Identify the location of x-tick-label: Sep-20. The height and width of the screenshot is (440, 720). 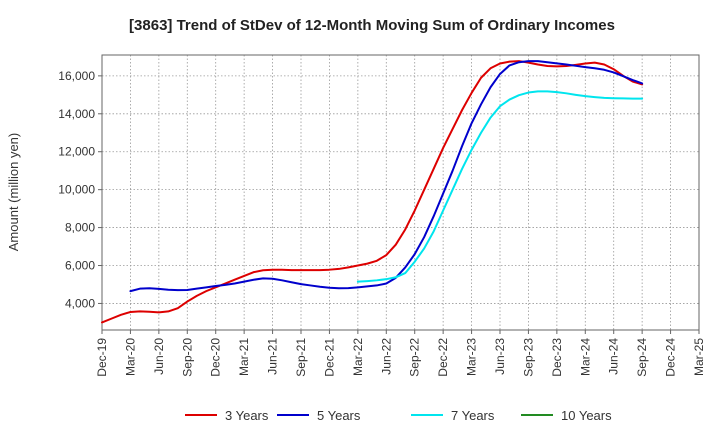
(187, 357).